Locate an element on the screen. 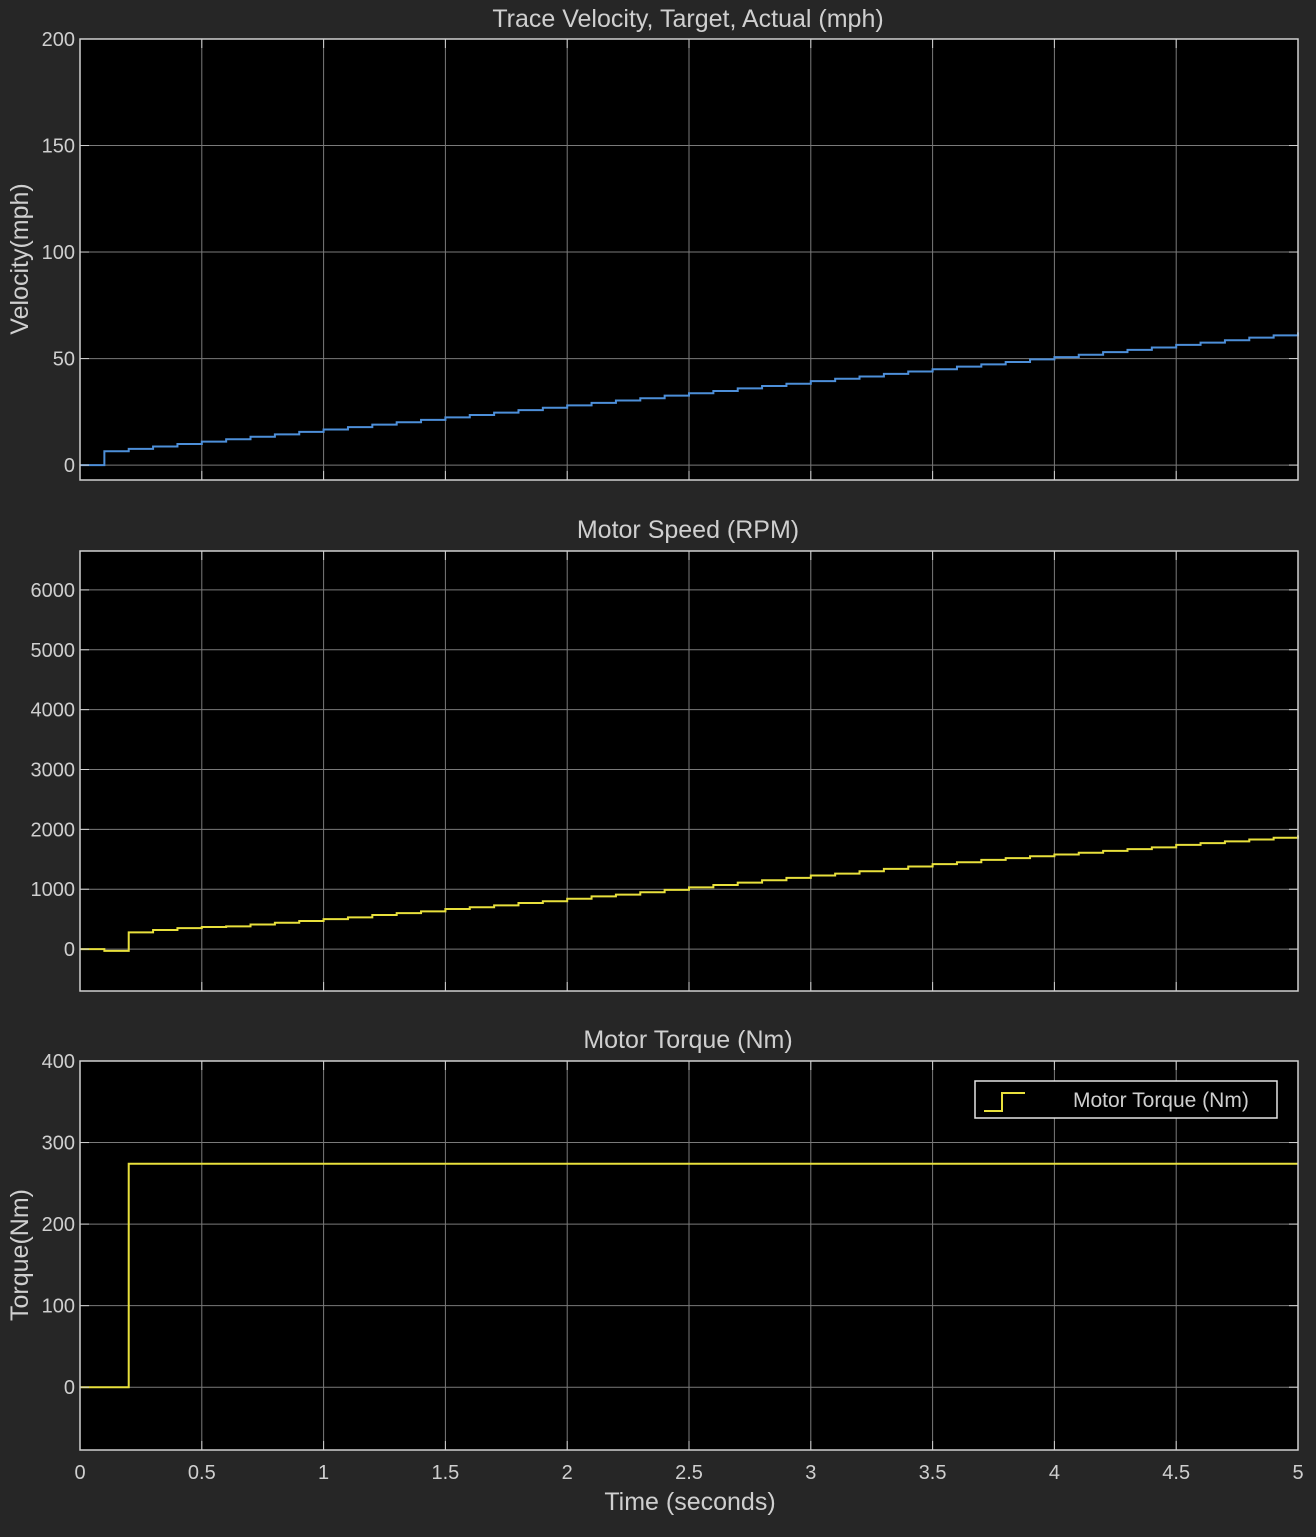  velocity-series-line is located at coordinates (689, 399).